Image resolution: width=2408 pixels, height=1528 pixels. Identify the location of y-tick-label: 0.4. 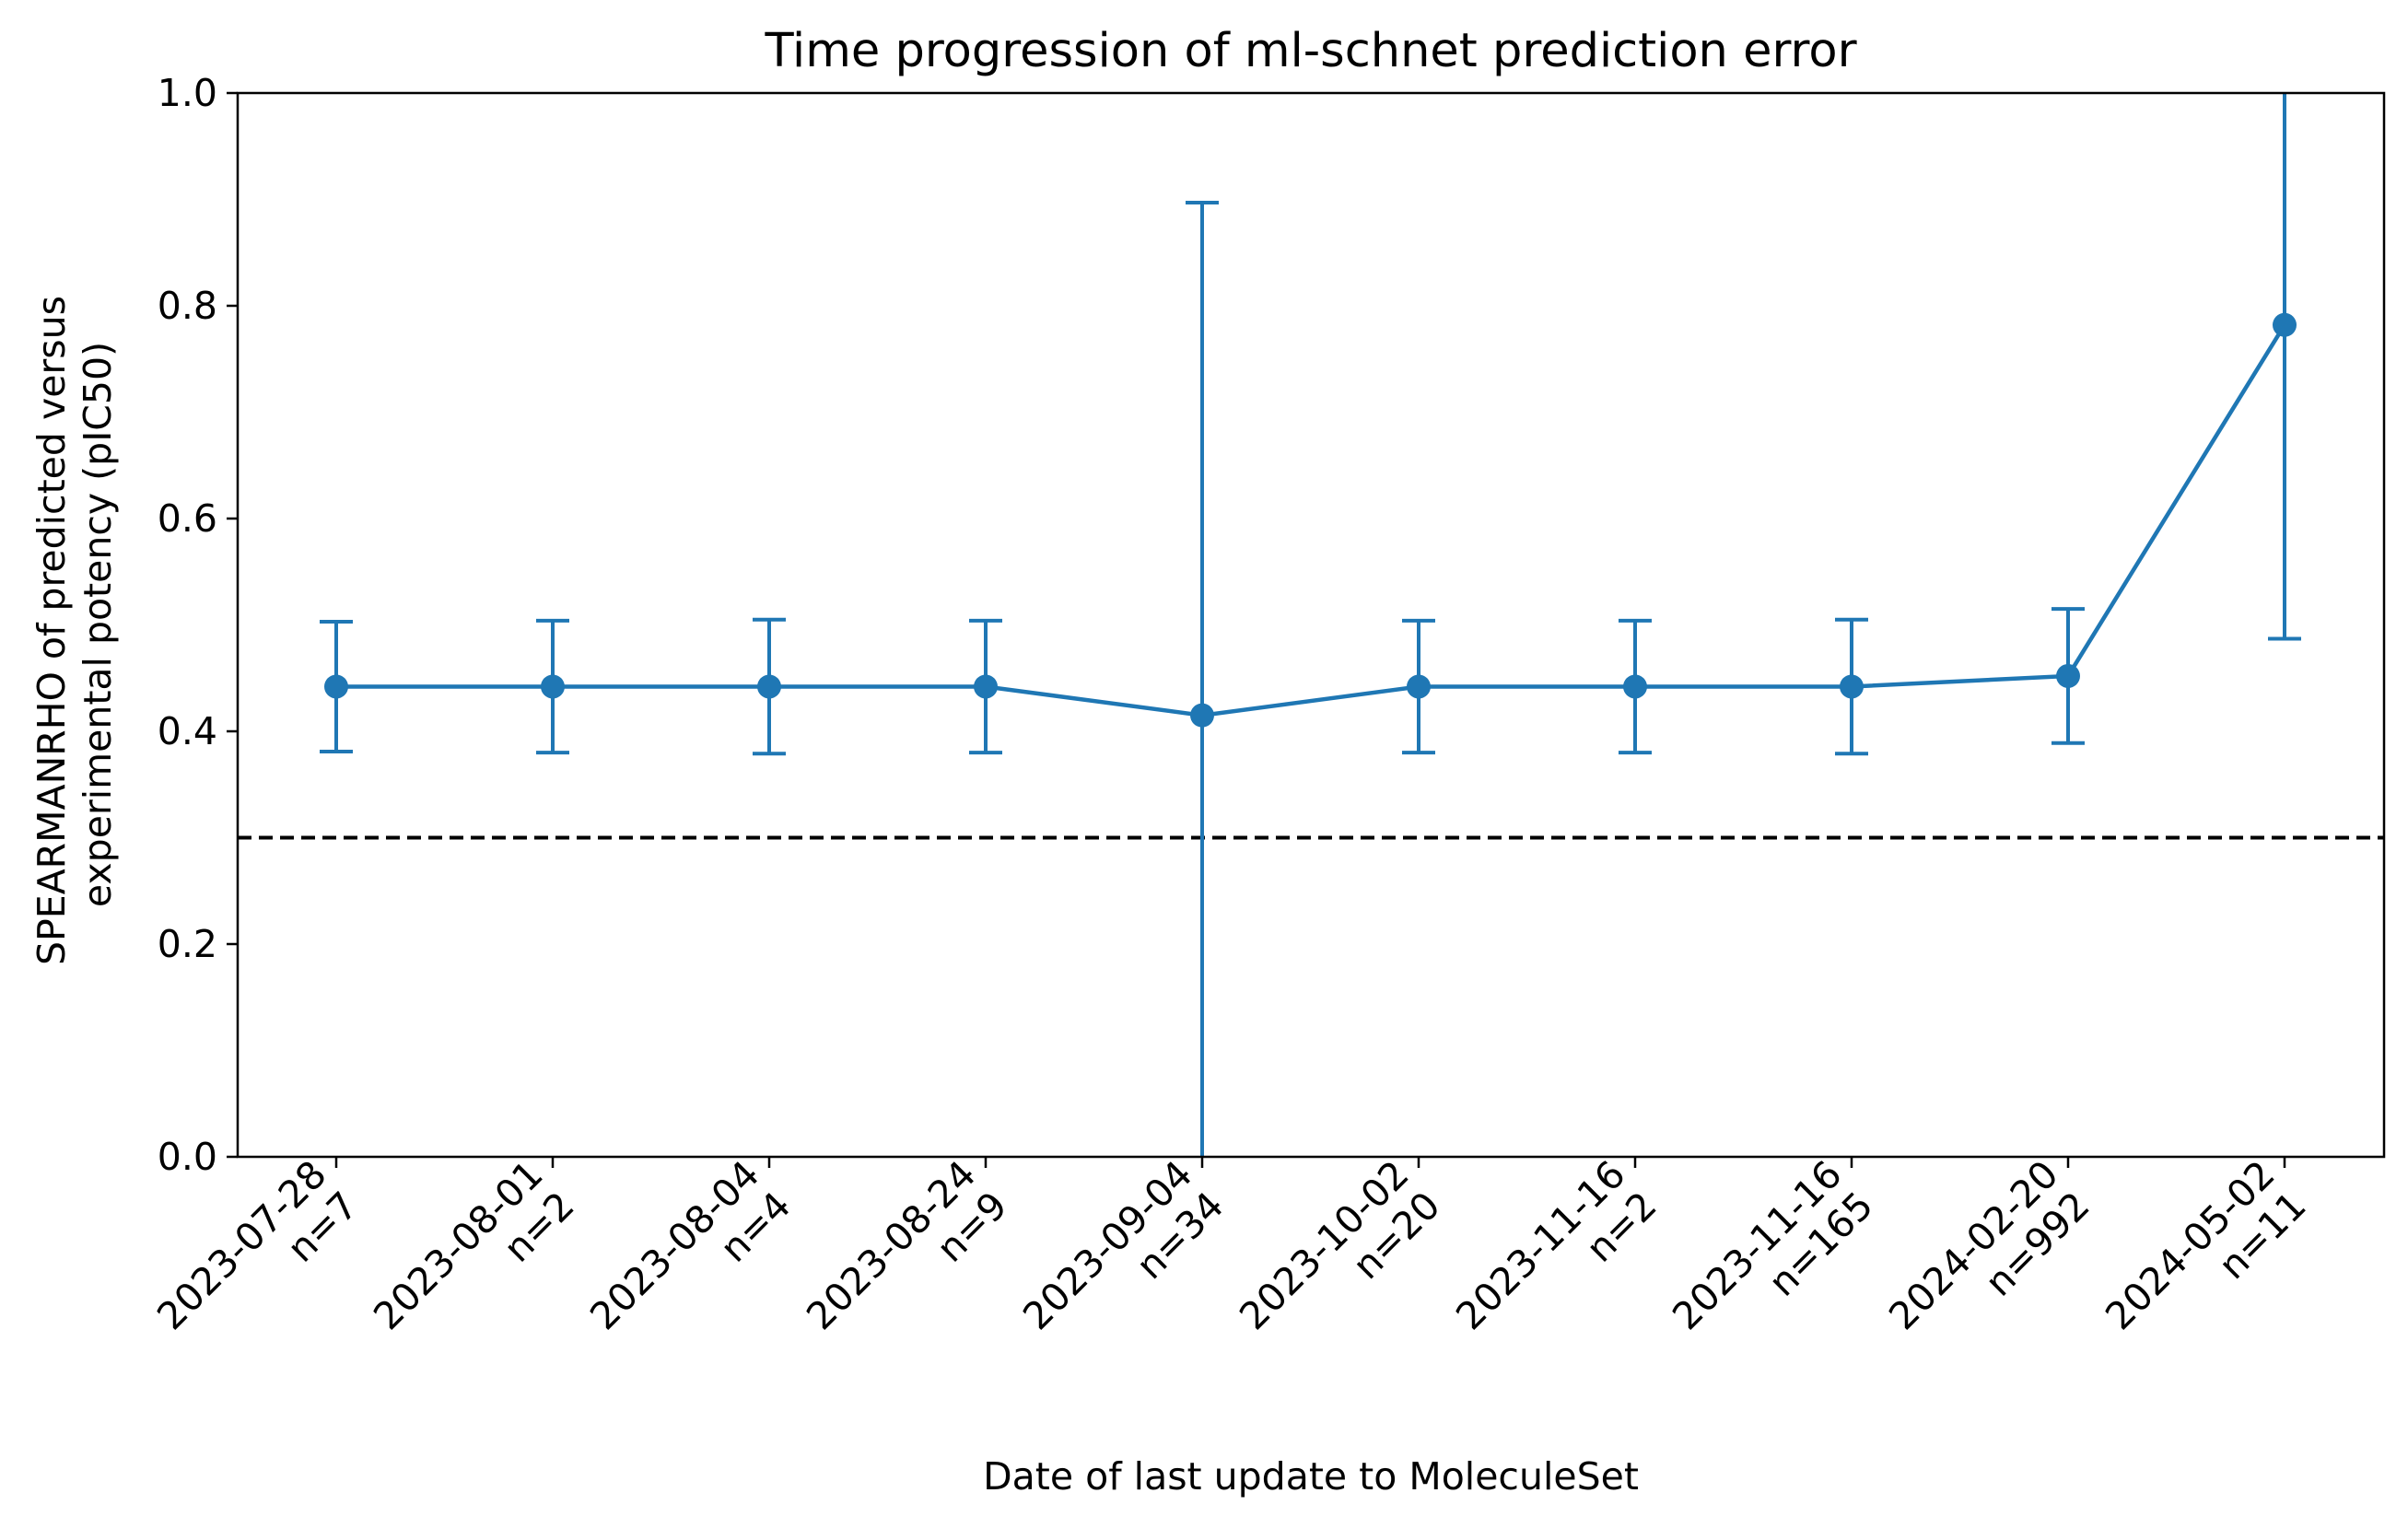
(188, 731).